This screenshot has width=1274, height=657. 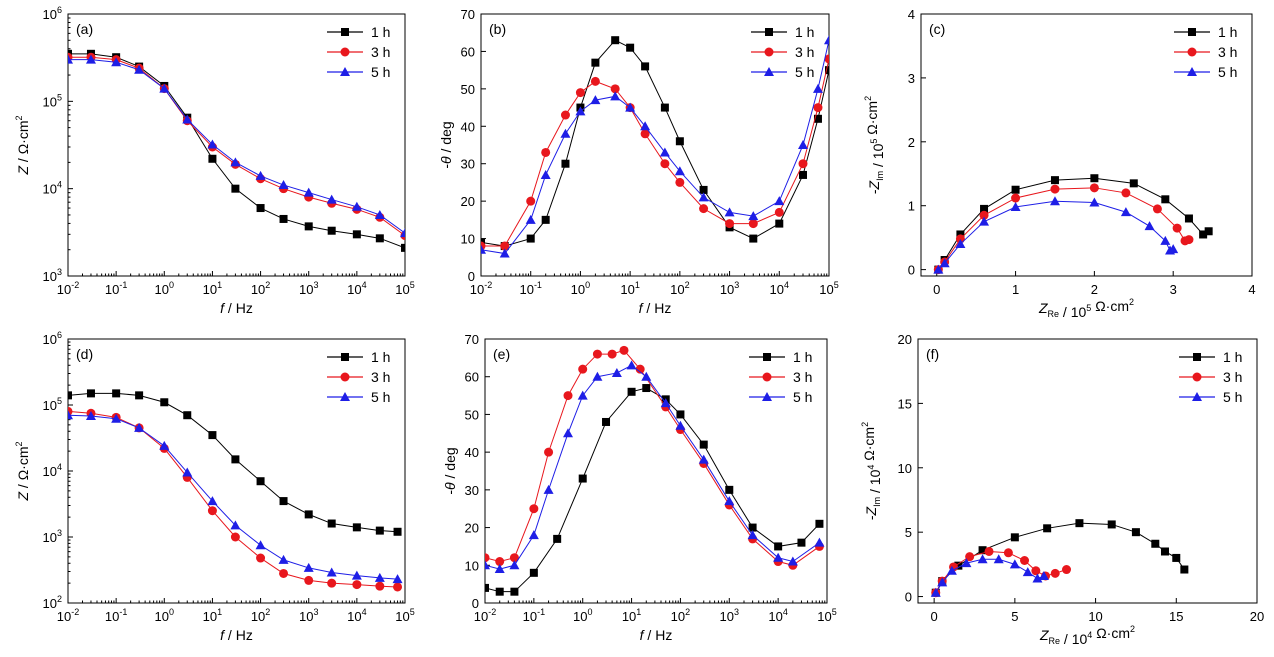 What do you see at coordinates (358, 377) in the screenshot?
I see `legend: 1 h 3 h 5 h` at bounding box center [358, 377].